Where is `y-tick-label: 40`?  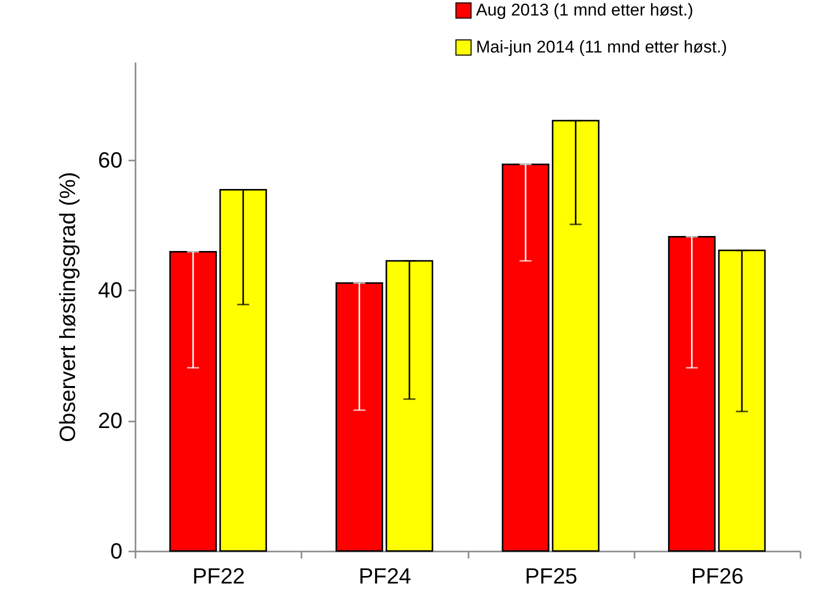
y-tick-label: 40 is located at coordinates (110, 290).